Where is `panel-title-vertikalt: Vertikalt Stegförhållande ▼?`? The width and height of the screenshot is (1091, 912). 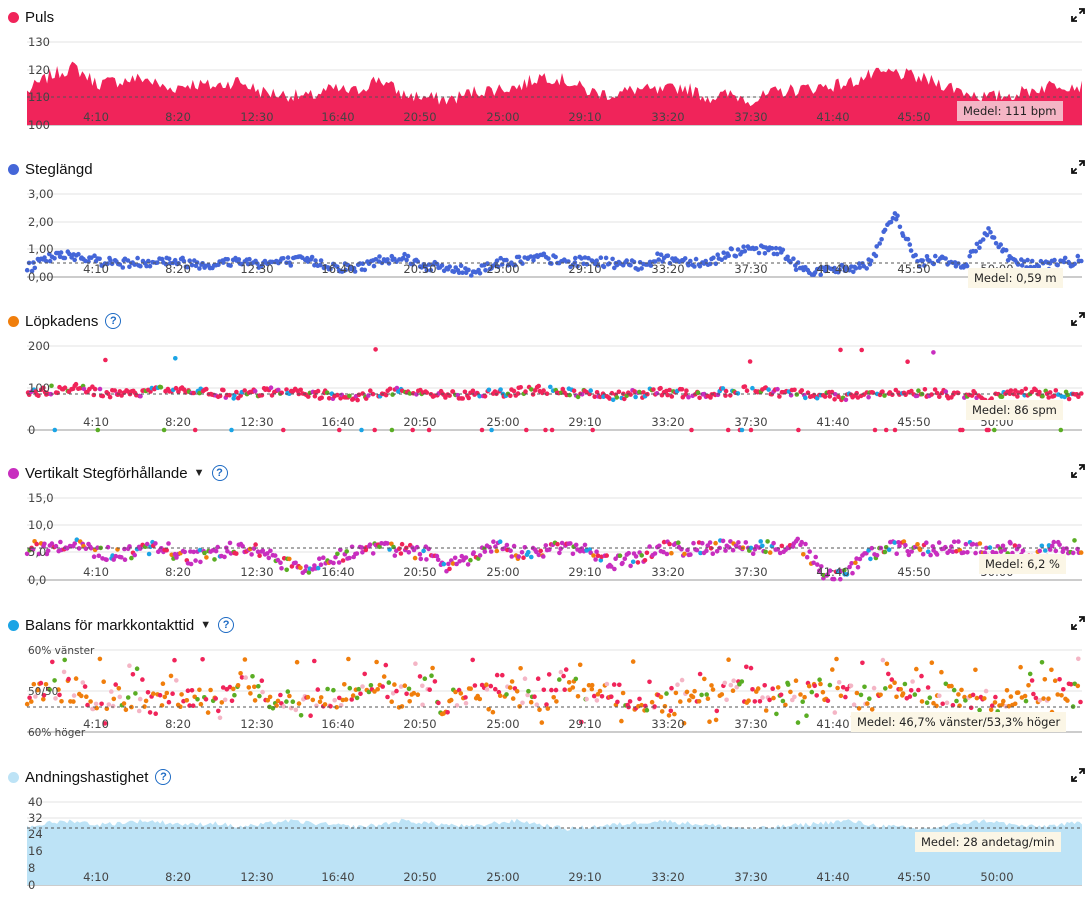
panel-title-vertikalt: Vertikalt Stegförhållande ▼? is located at coordinates (118, 473).